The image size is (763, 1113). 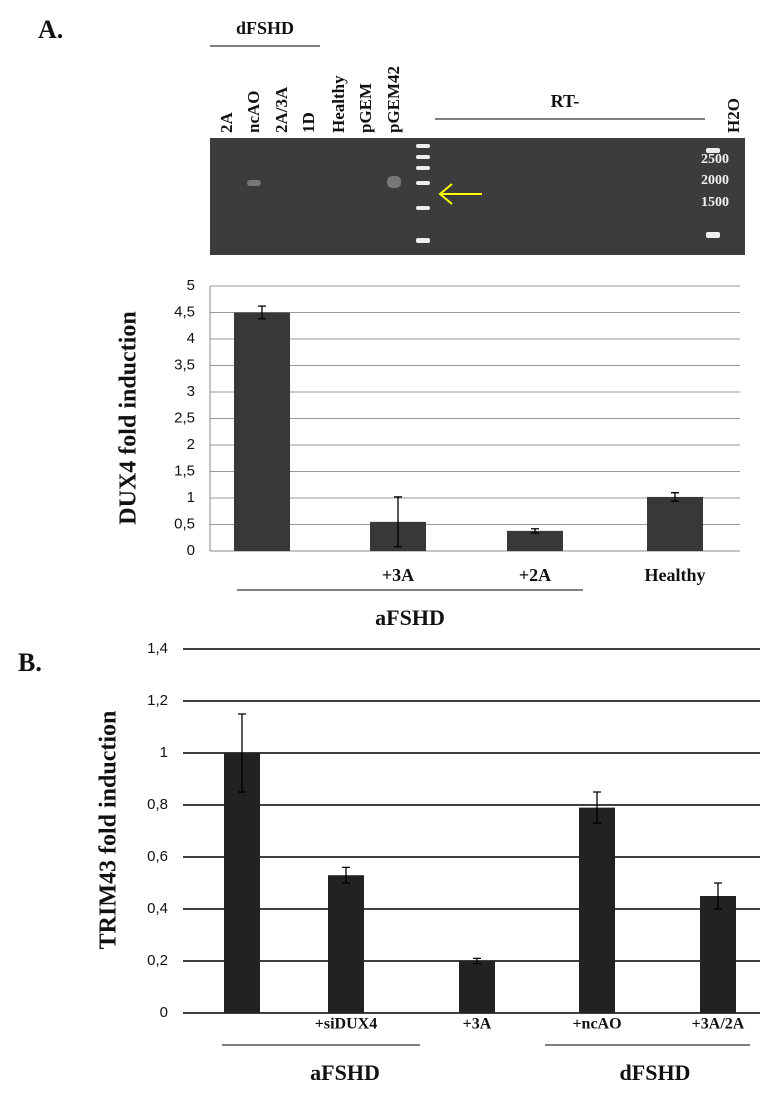 I want to click on lane-label: 2A/3A, so click(x=281, y=109).